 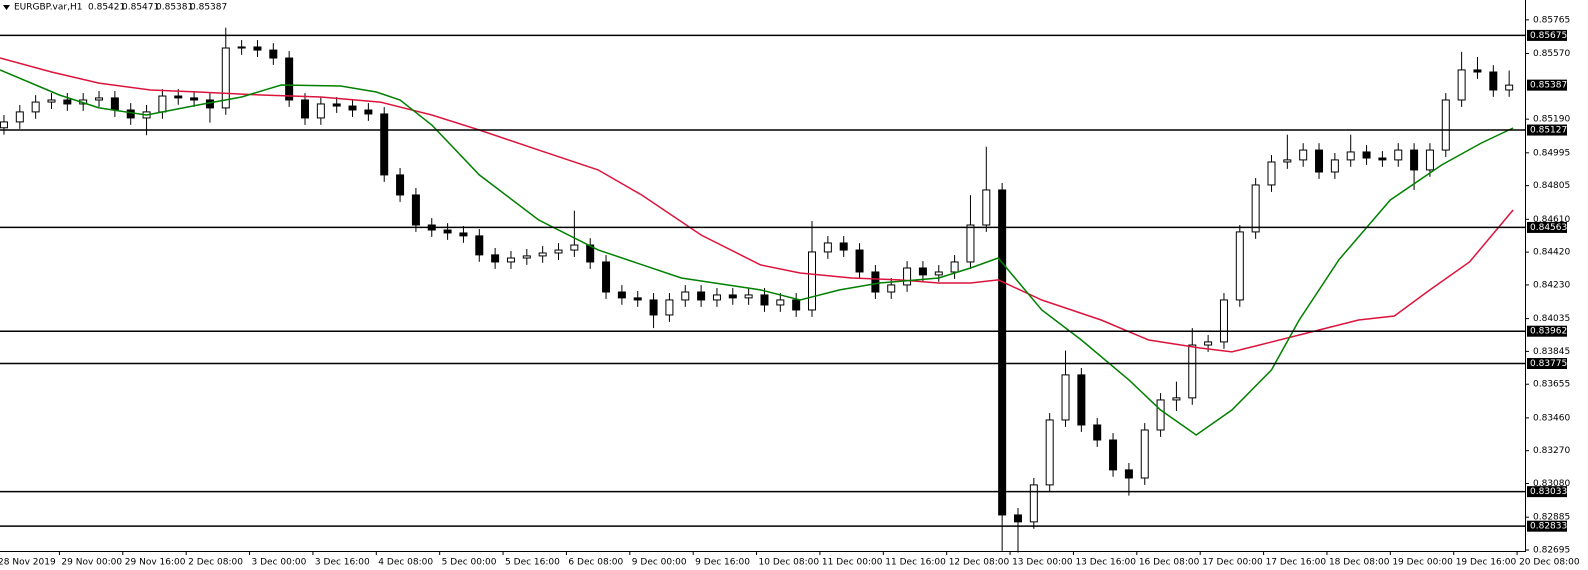 I want to click on x-tick-label: 28 Nov 2019, so click(x=28, y=563).